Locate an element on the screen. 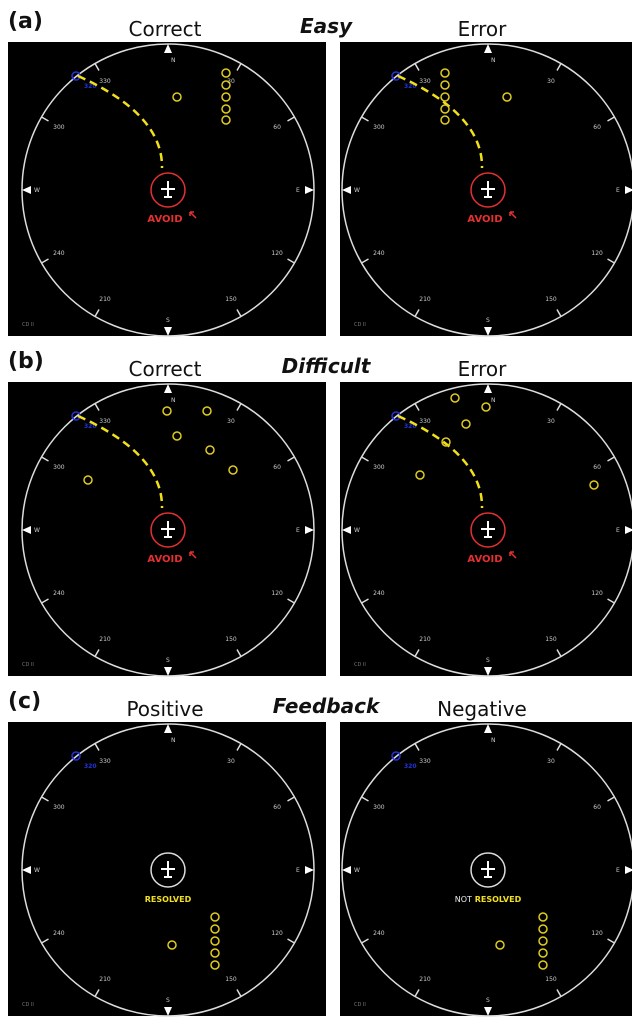 The height and width of the screenshot is (1025, 632). panel-label: (c) is located at coordinates (24, 701).